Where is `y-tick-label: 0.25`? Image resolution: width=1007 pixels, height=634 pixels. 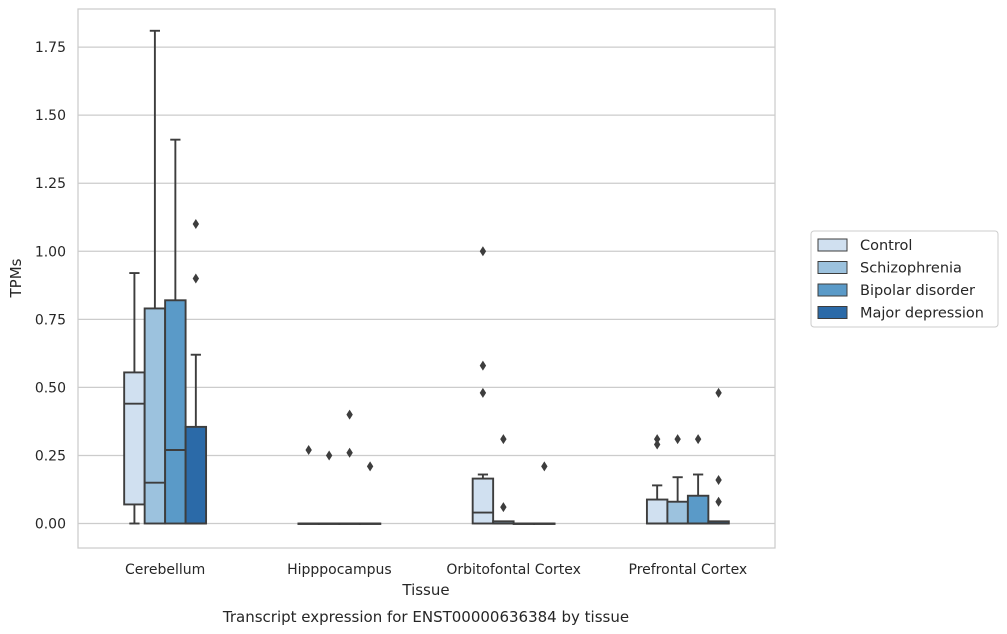
y-tick-label: 0.25 is located at coordinates (50, 456).